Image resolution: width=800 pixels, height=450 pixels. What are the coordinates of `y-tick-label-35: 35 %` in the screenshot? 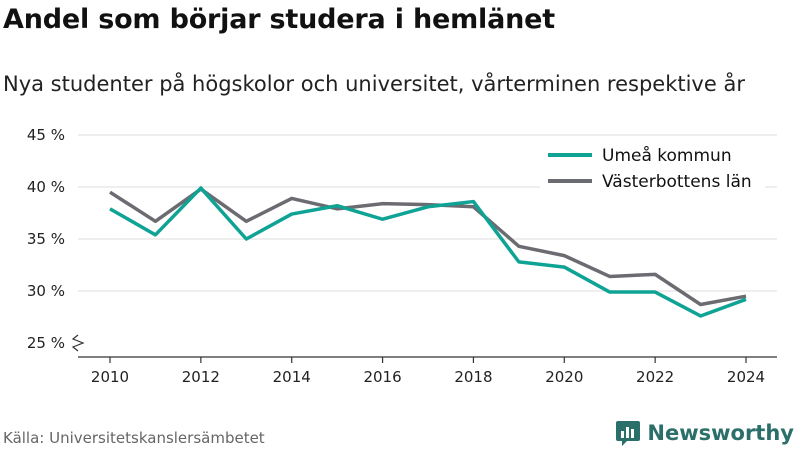 It's located at (46, 239).